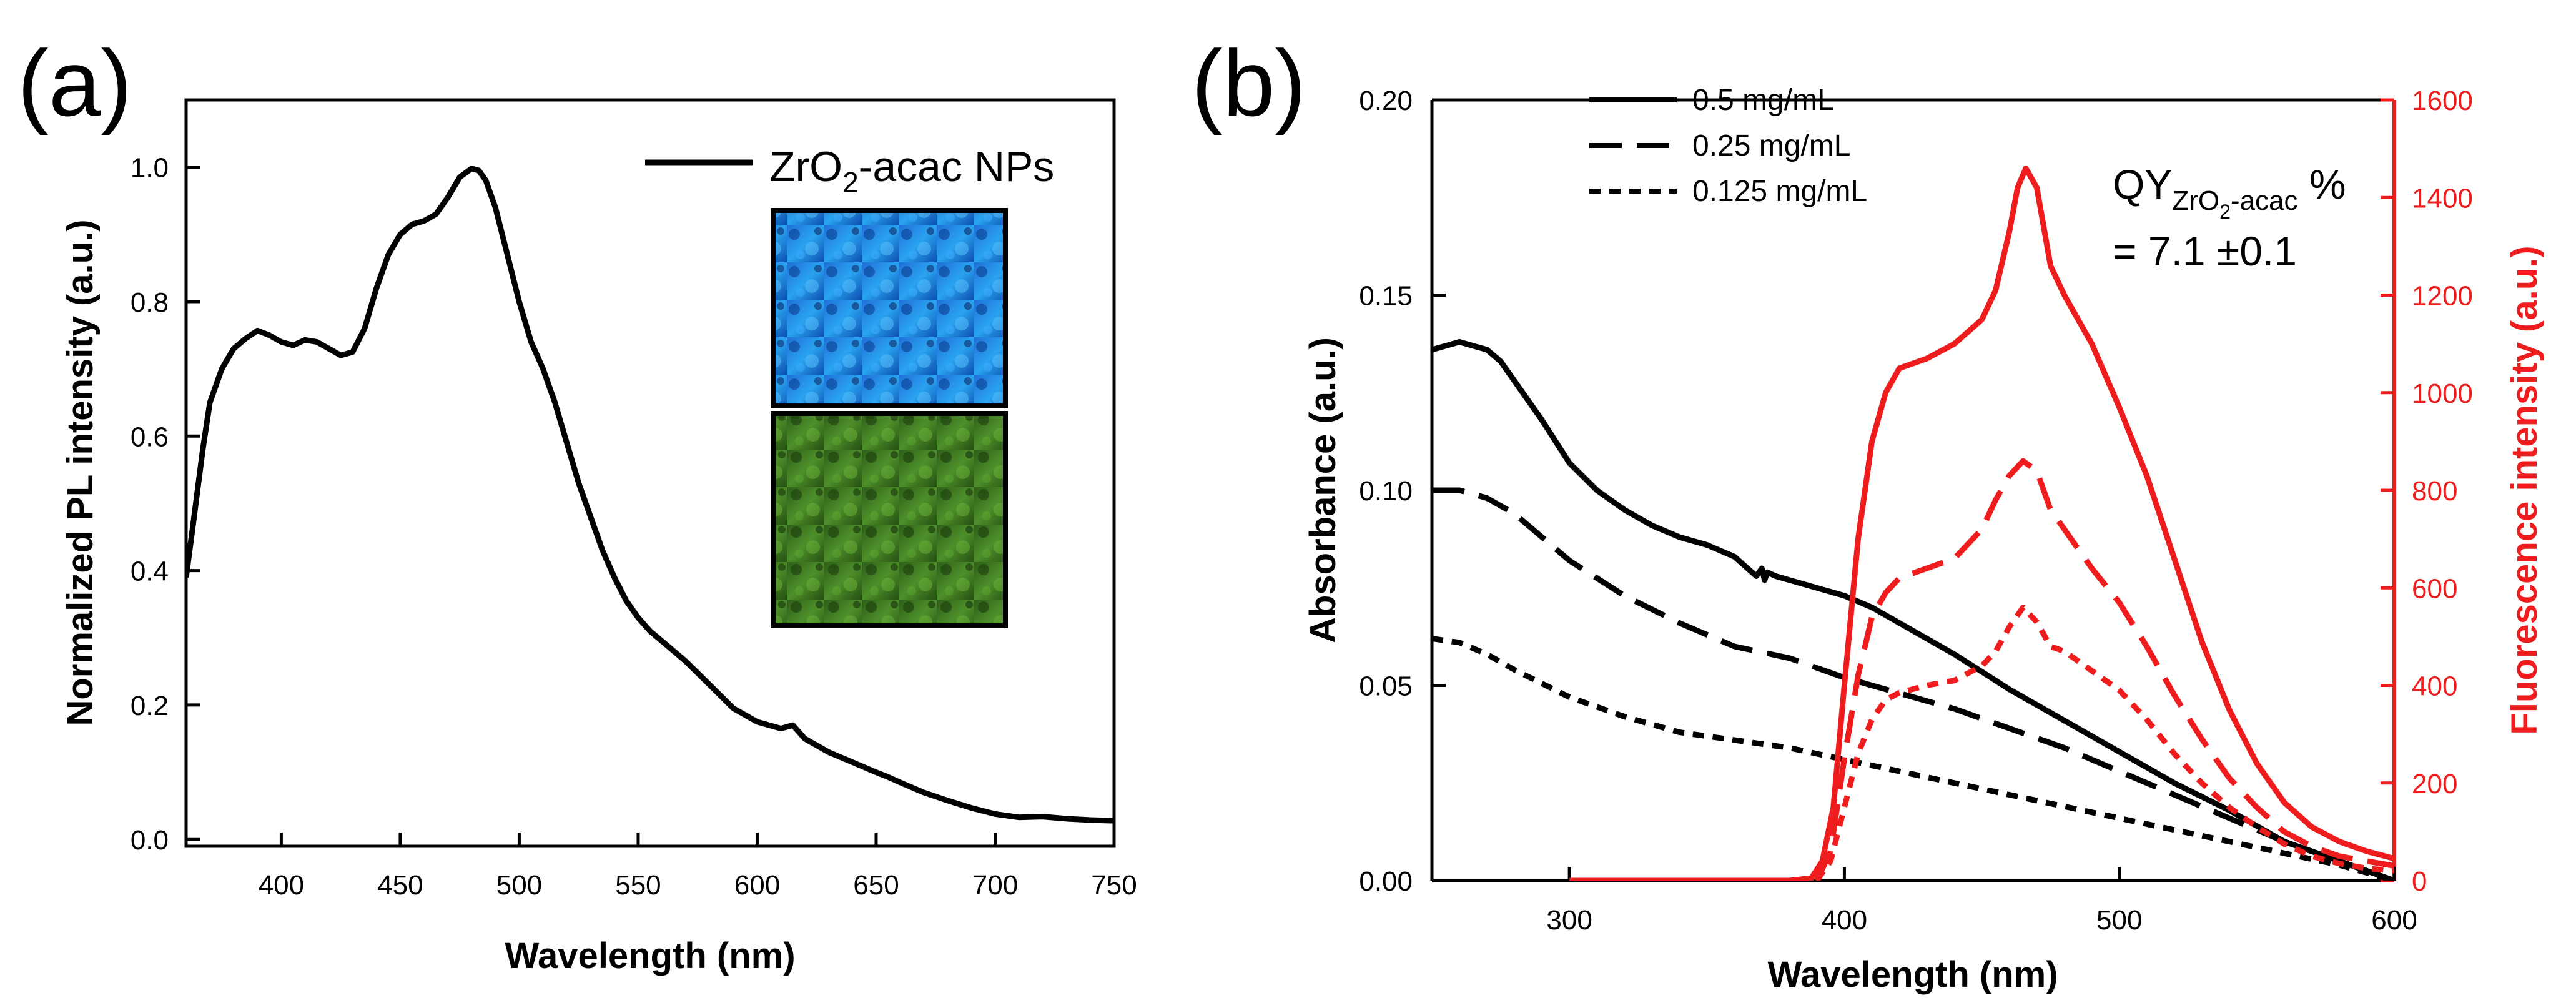 This screenshot has width=2576, height=1003. I want to click on panel-b-legend: 0.5 mg/mL 0.25 mg/mL 0.125 mg/mL, so click(1728, 146).